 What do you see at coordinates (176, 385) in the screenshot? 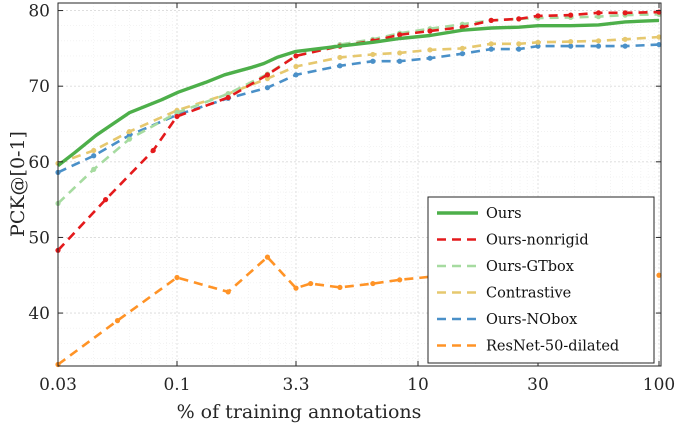
I see `x-tick-label: 0.1` at bounding box center [176, 385].